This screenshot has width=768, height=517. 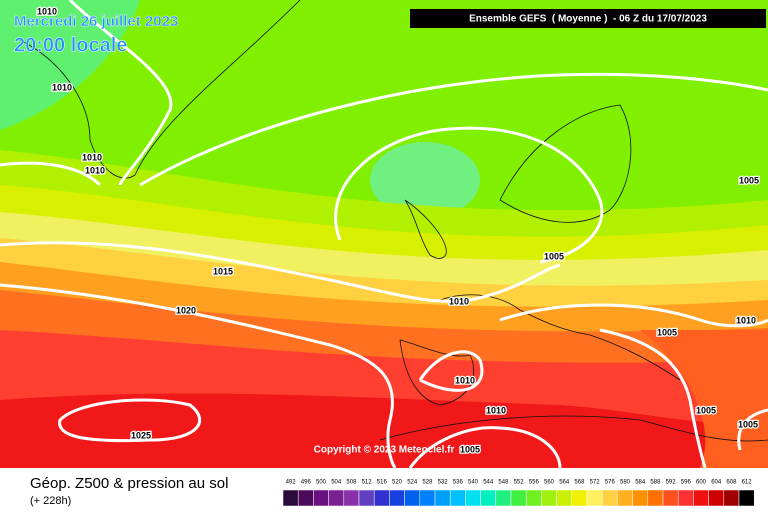 I want to click on legend-label: 524, so click(x=412, y=483).